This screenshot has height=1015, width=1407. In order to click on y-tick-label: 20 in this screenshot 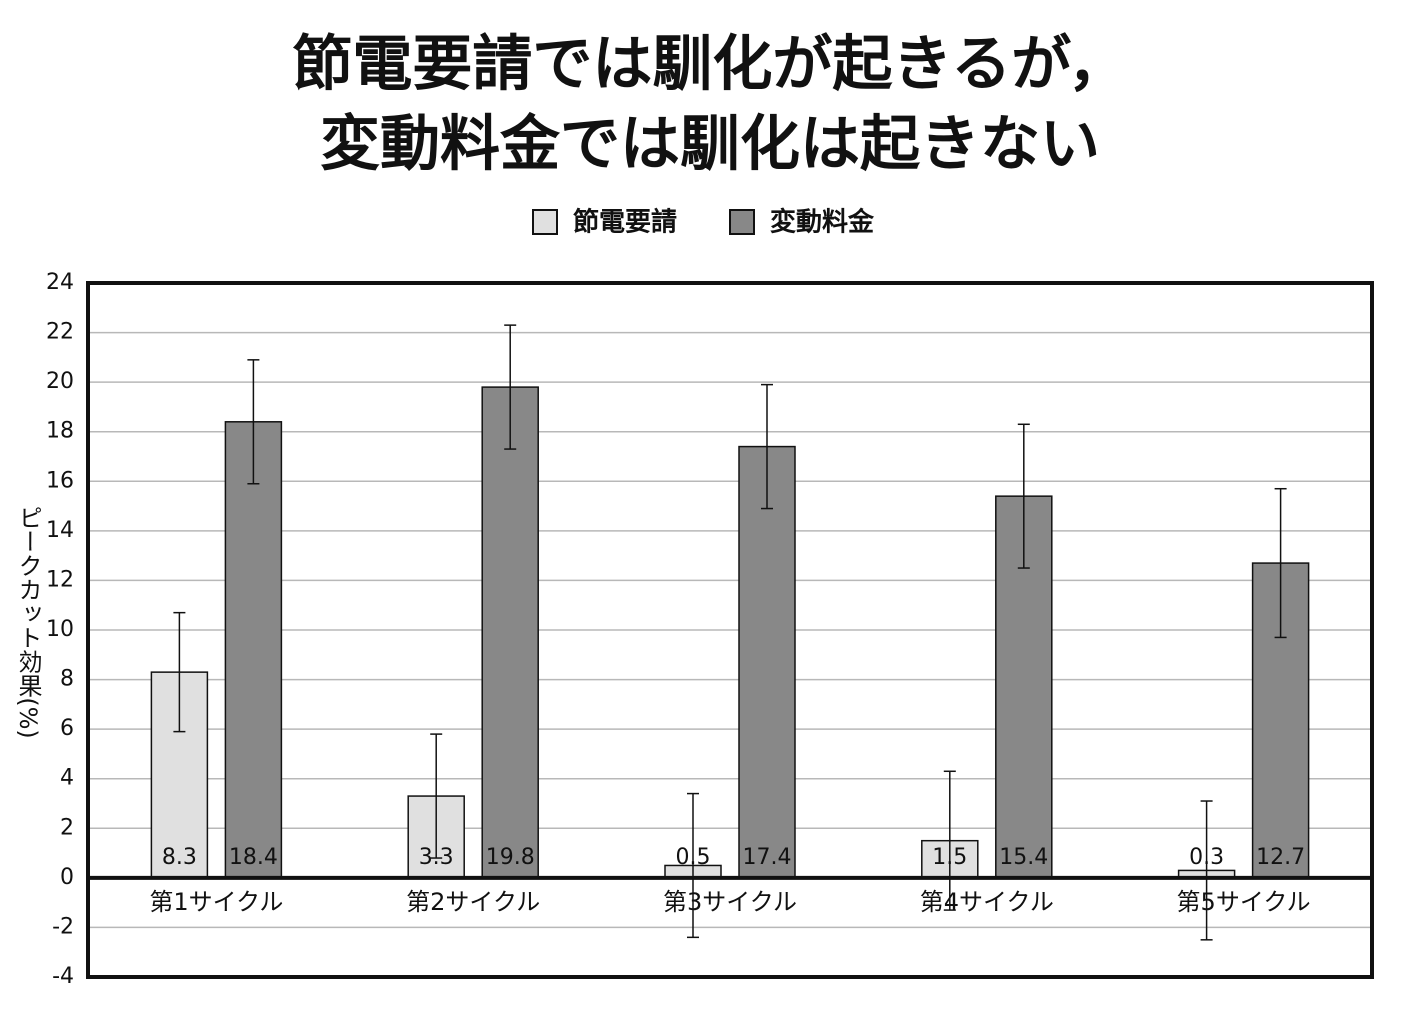, I will do `click(60, 381)`.